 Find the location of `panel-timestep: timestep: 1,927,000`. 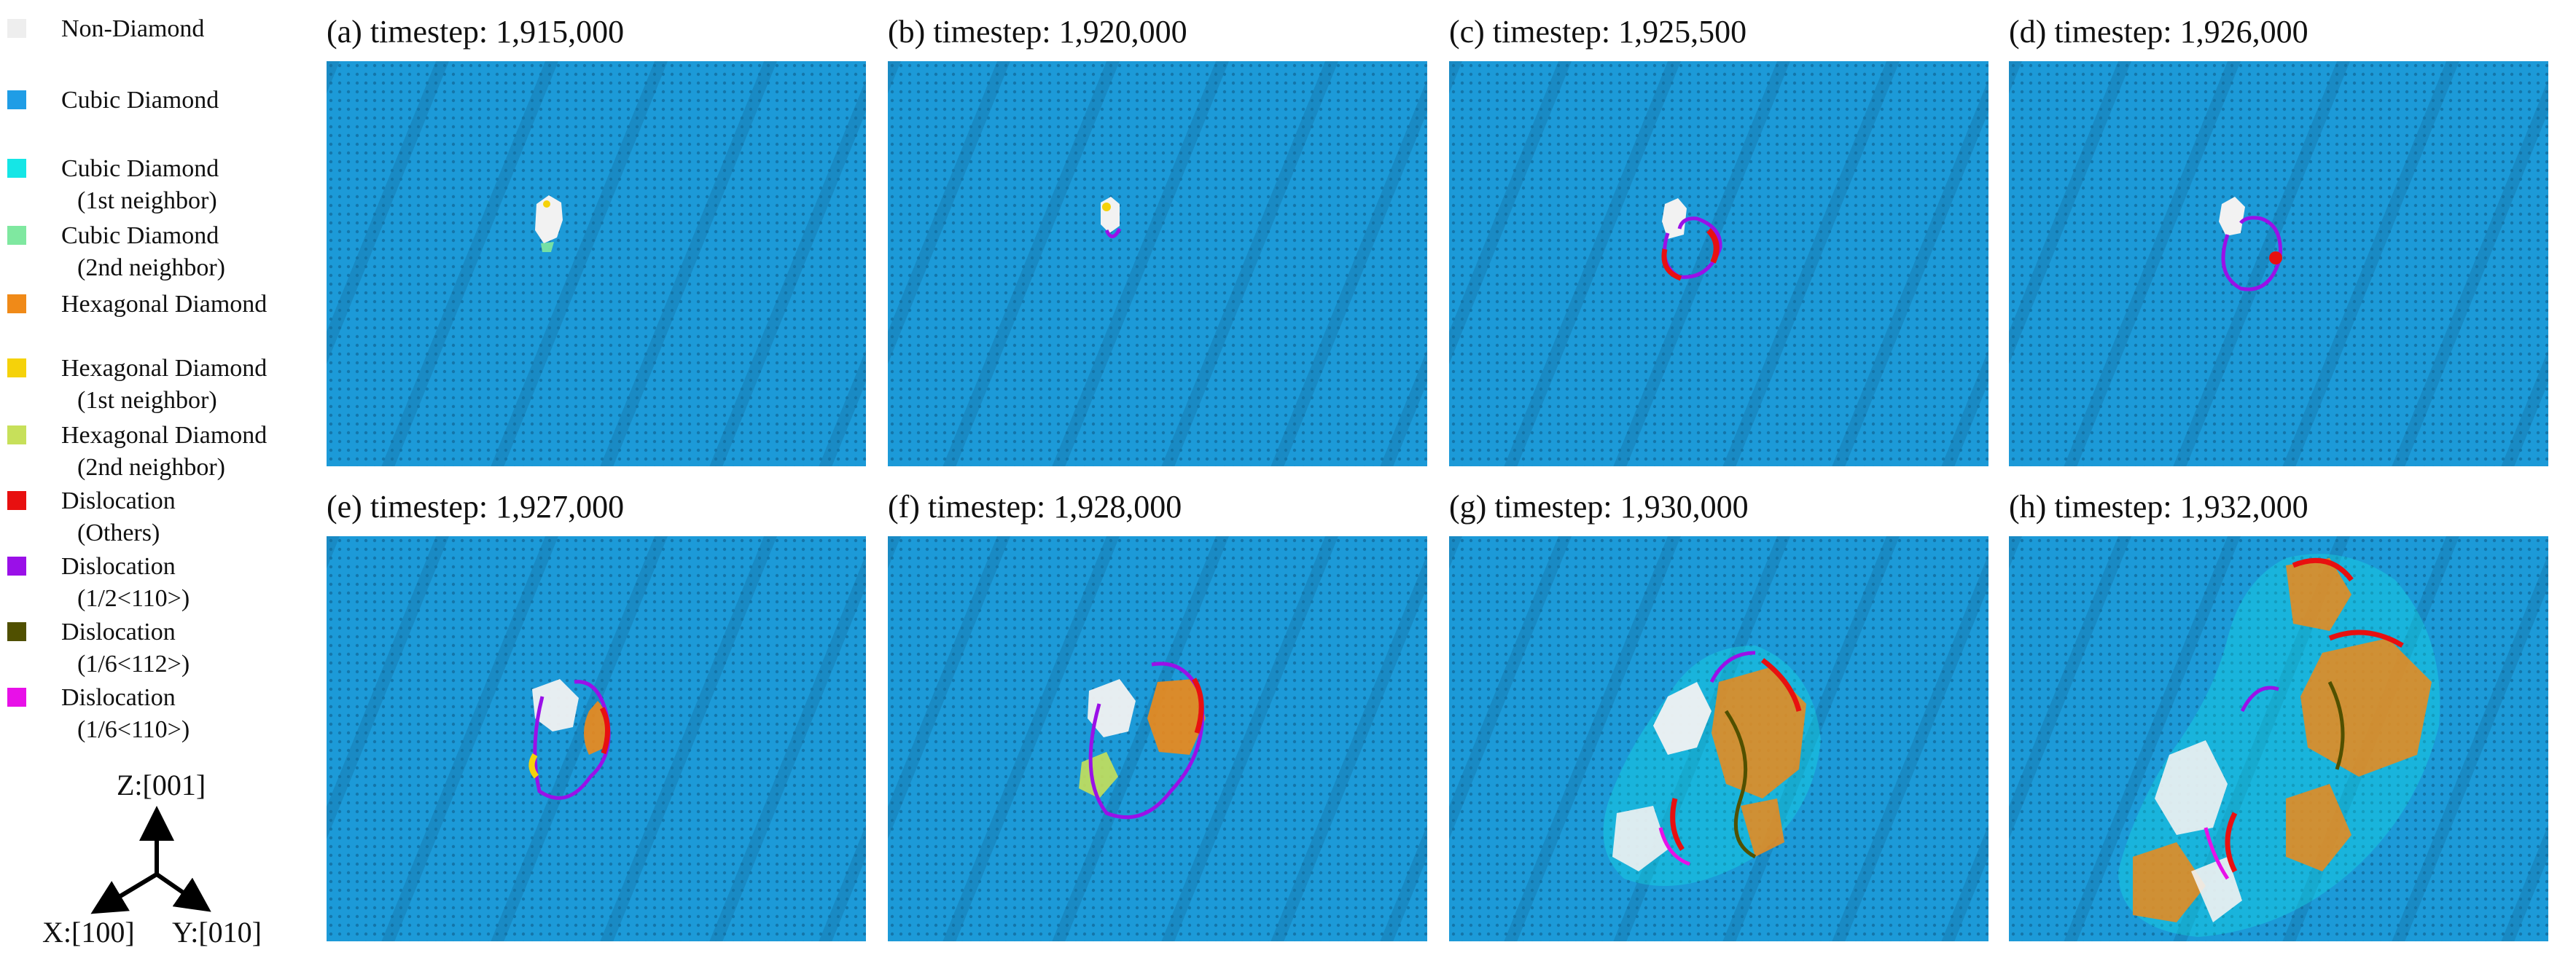

panel-timestep: timestep: 1,927,000 is located at coordinates (497, 507).